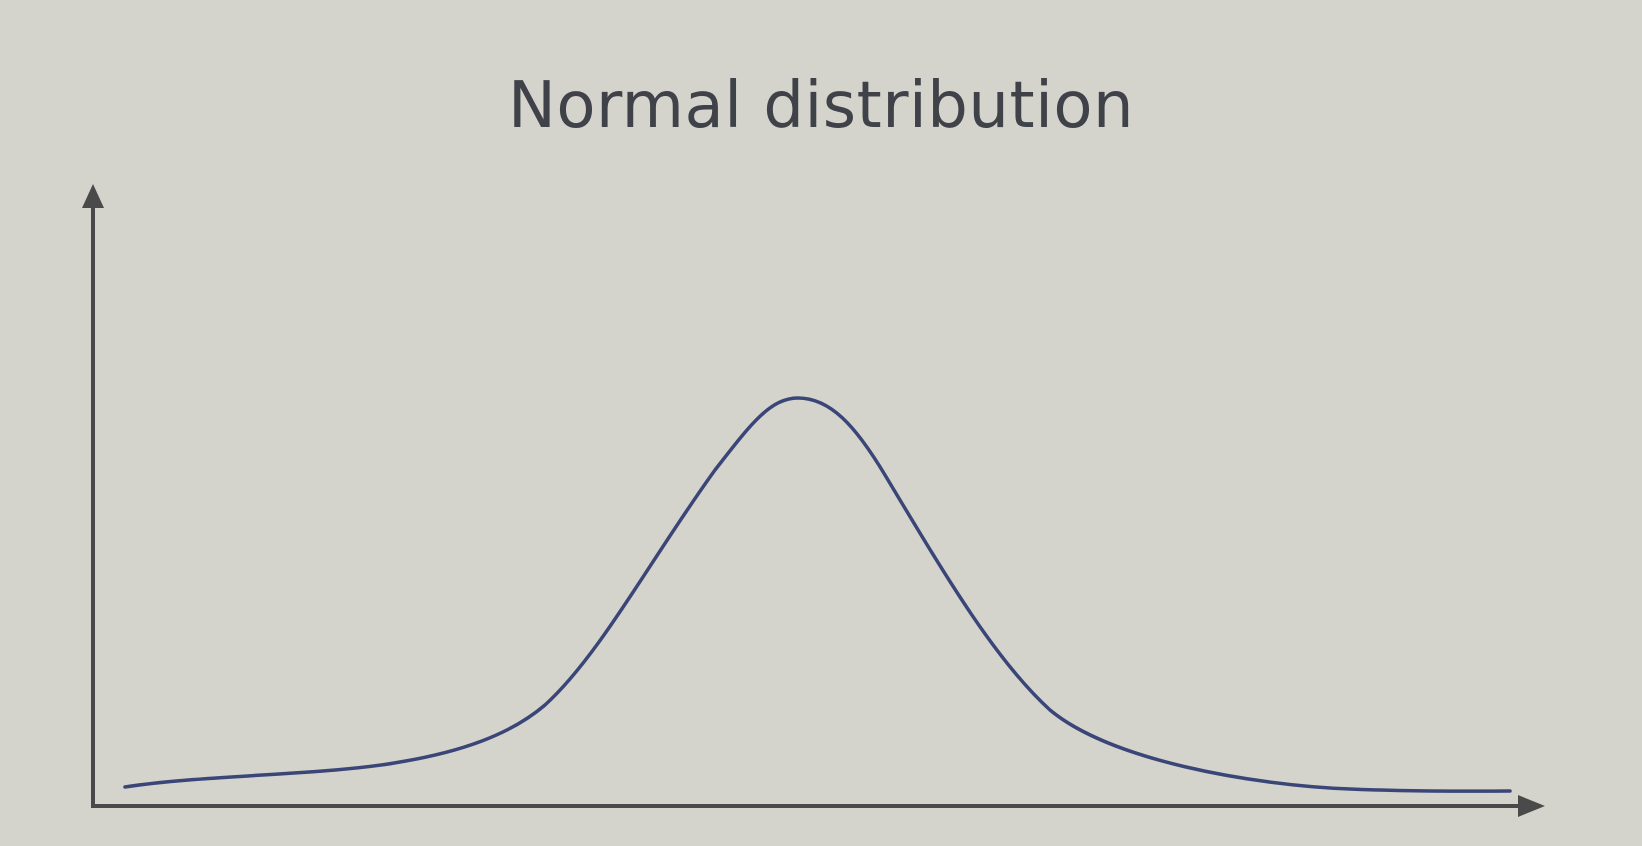  I want to click on x-axis-arrowhead, so click(1531, 806).